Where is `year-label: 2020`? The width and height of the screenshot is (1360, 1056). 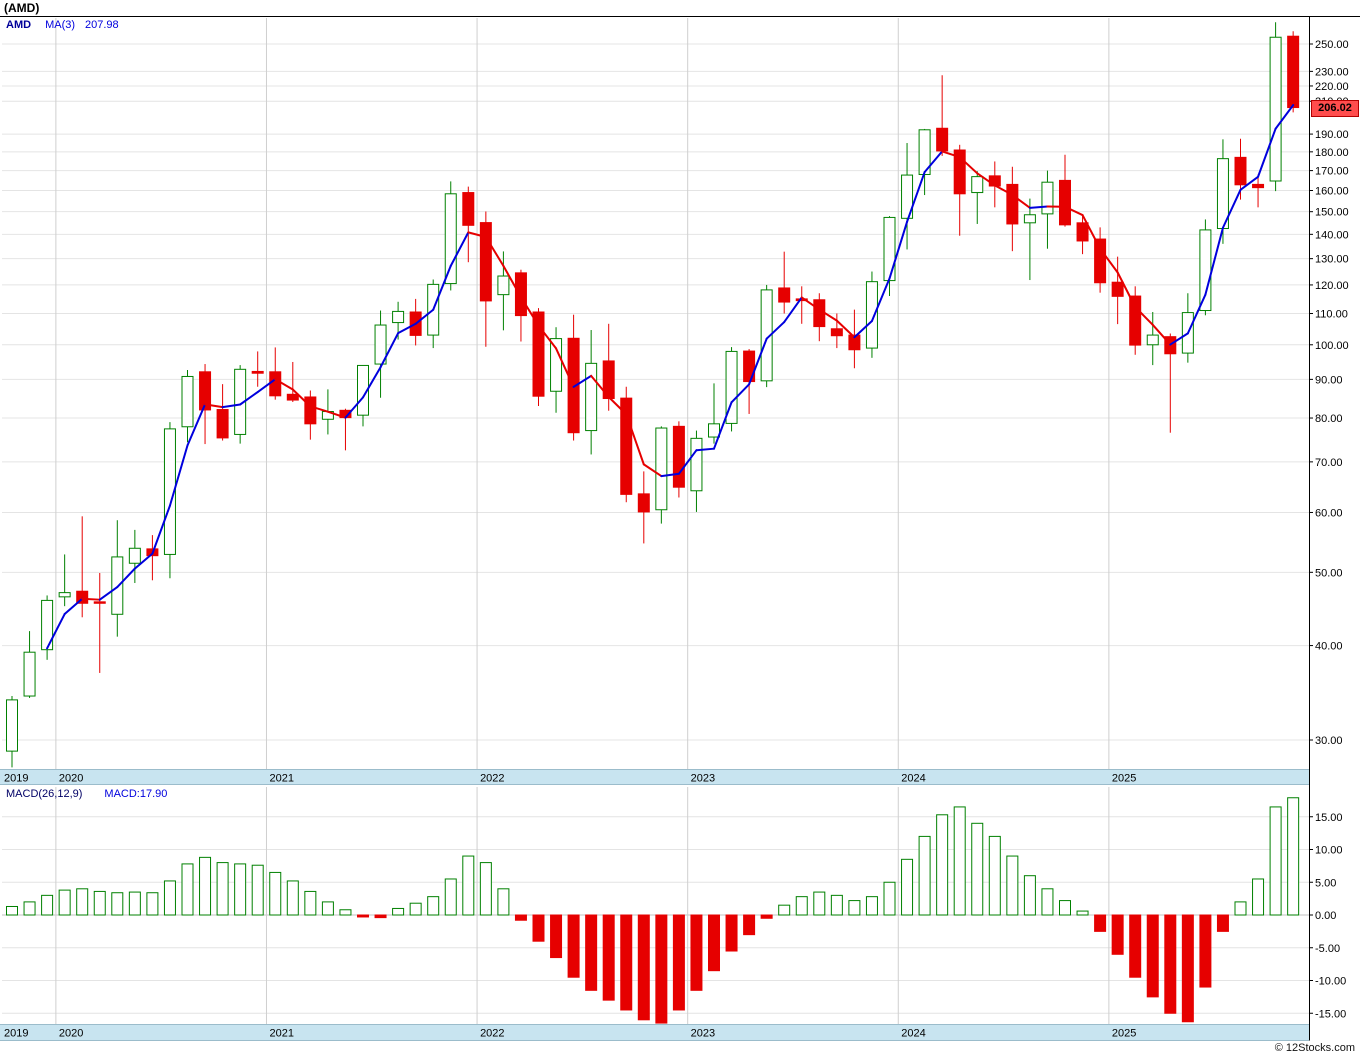
year-label: 2020 is located at coordinates (71, 1034).